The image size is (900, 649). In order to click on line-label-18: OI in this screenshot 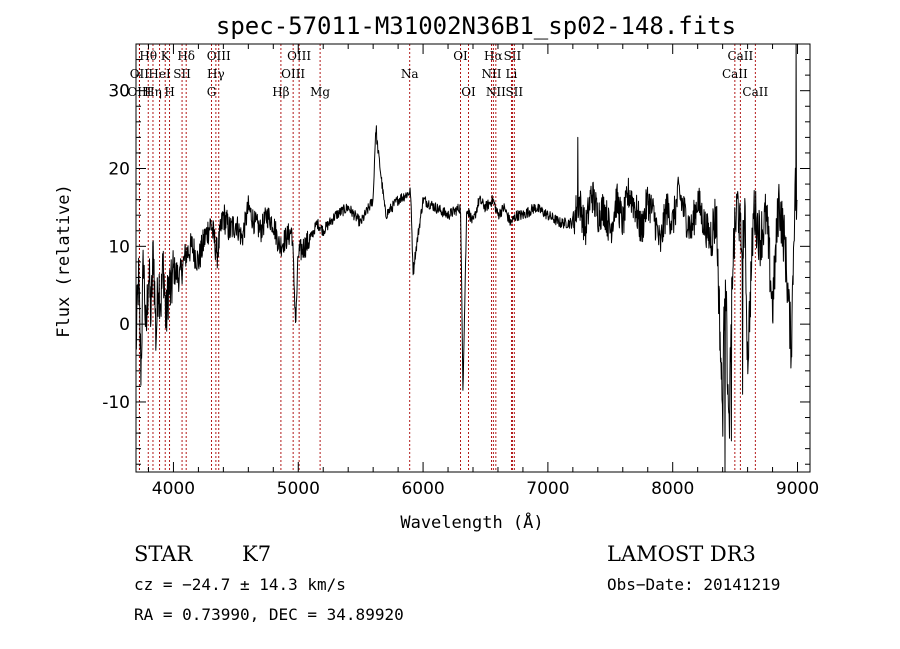, I will do `click(468, 92)`.